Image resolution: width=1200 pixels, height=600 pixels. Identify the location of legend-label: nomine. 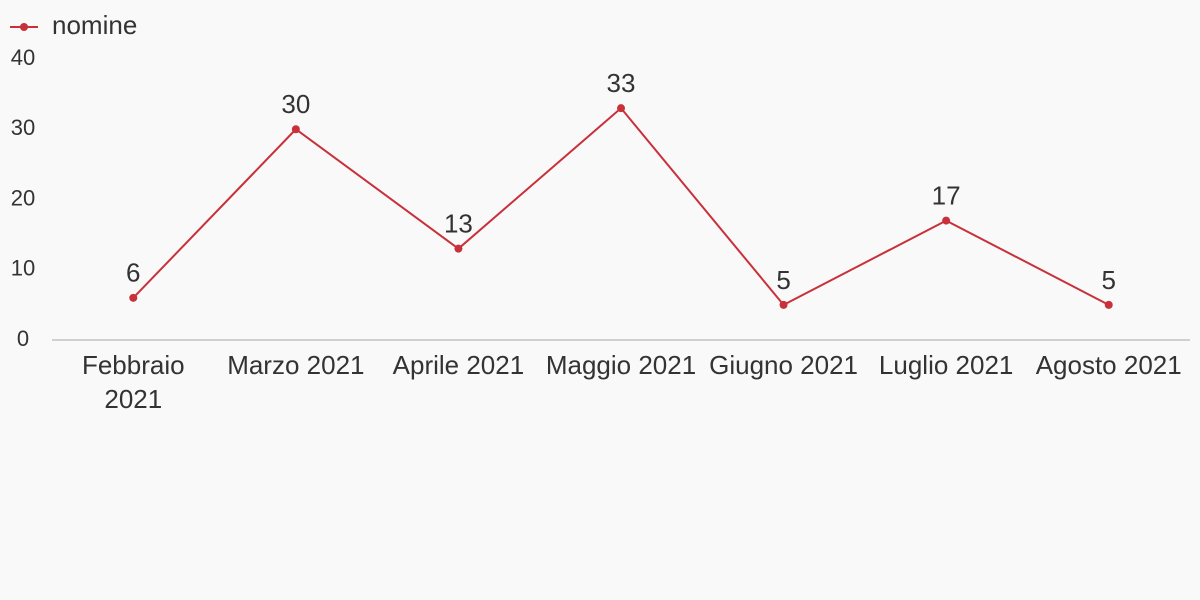
(94, 25).